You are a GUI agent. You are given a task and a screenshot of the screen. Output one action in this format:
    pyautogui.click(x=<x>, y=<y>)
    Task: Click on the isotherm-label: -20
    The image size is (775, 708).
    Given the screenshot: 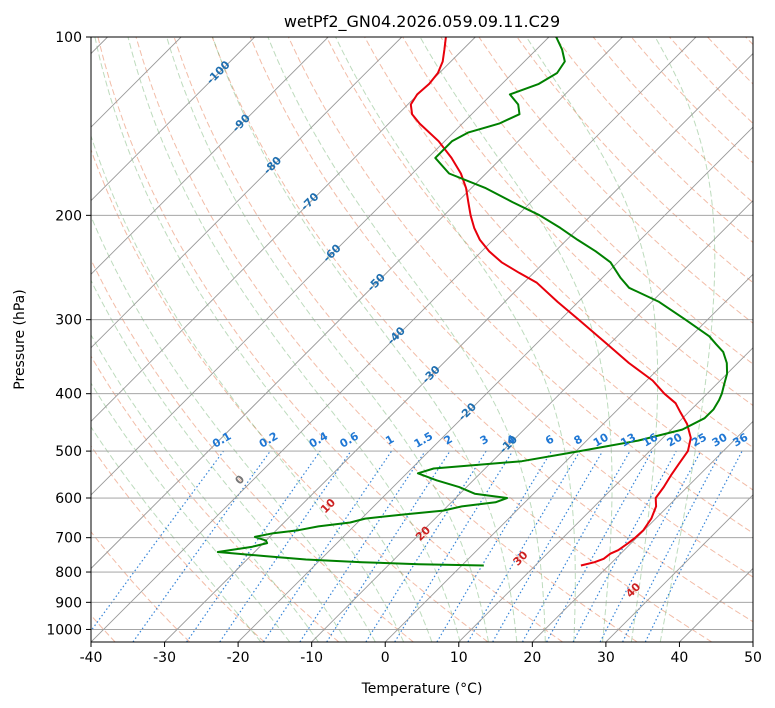 What is the action you would take?
    pyautogui.click(x=467, y=411)
    